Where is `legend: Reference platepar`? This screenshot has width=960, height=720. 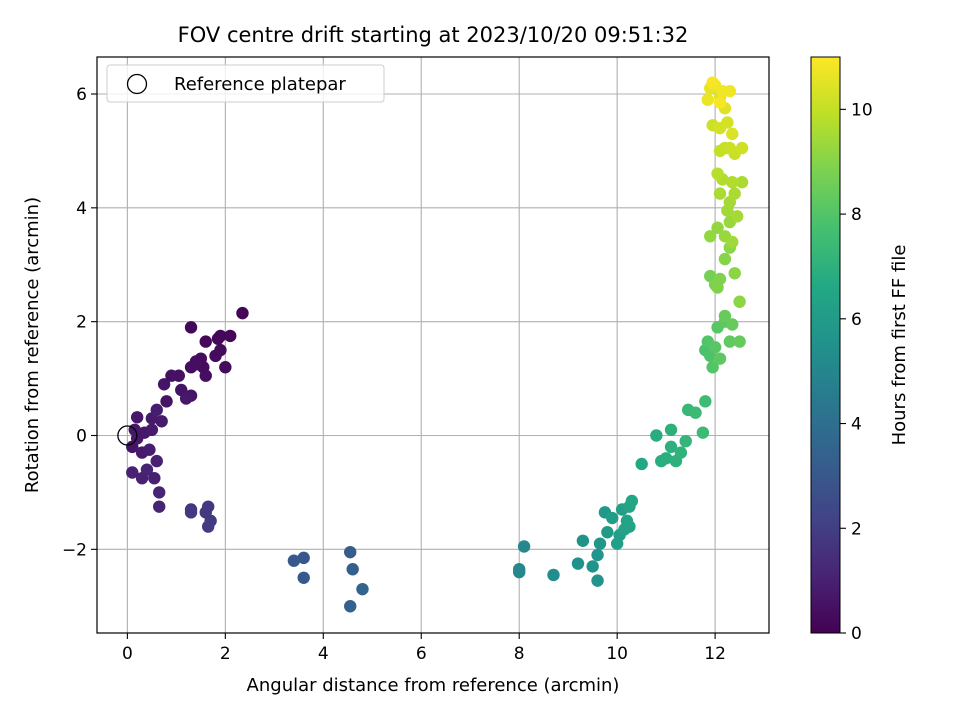
legend: Reference platepar is located at coordinates (245, 83).